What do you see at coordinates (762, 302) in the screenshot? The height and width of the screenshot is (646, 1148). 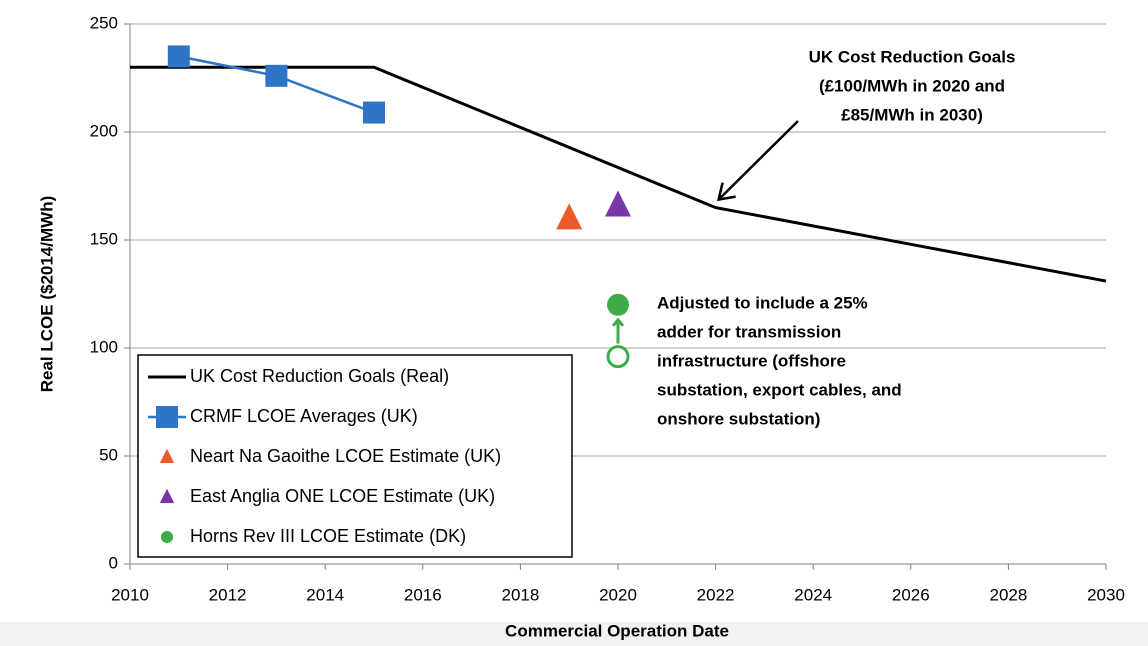 I see `annotation-text: Adjusted to include a 25%` at bounding box center [762, 302].